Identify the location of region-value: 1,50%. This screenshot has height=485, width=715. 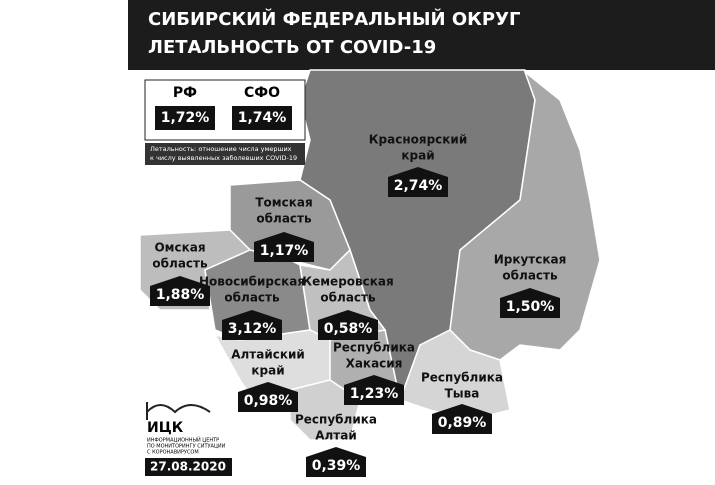
(530, 307).